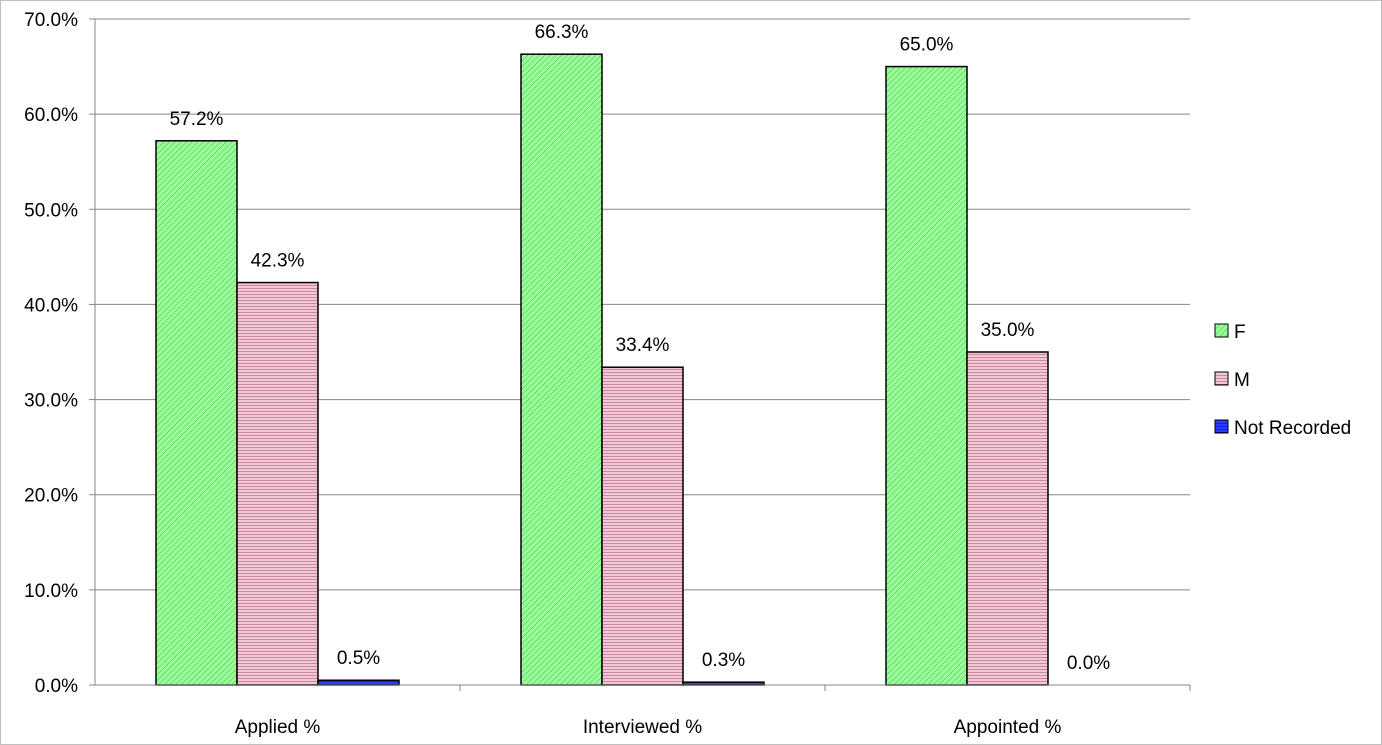 The height and width of the screenshot is (745, 1382). What do you see at coordinates (643, 711) in the screenshot?
I see `x-axis: Applied % Interviewed % Appointed %` at bounding box center [643, 711].